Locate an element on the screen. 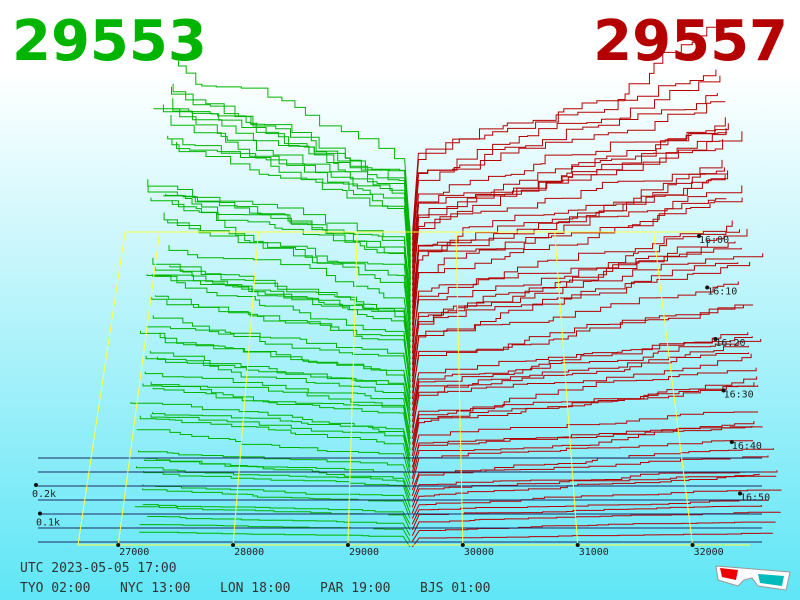 The width and height of the screenshot is (800, 600). time-tick-label: 16:40 is located at coordinates (747, 446).